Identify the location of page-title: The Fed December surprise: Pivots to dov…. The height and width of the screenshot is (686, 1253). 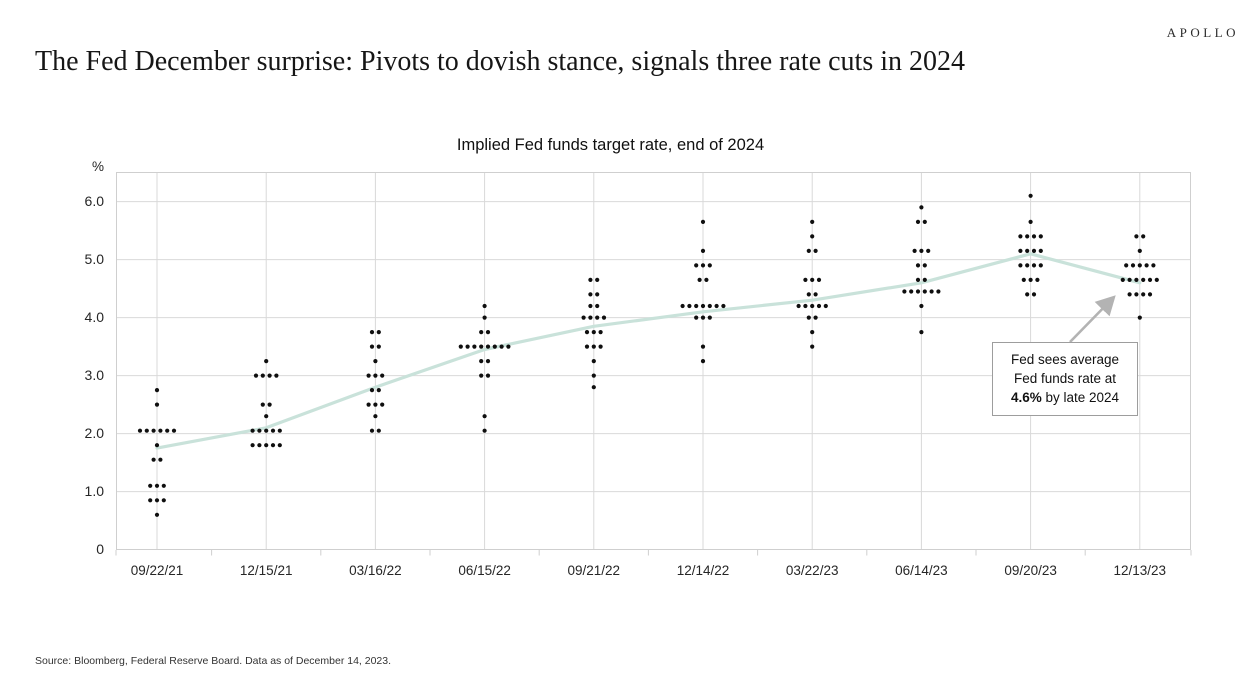
(500, 61).